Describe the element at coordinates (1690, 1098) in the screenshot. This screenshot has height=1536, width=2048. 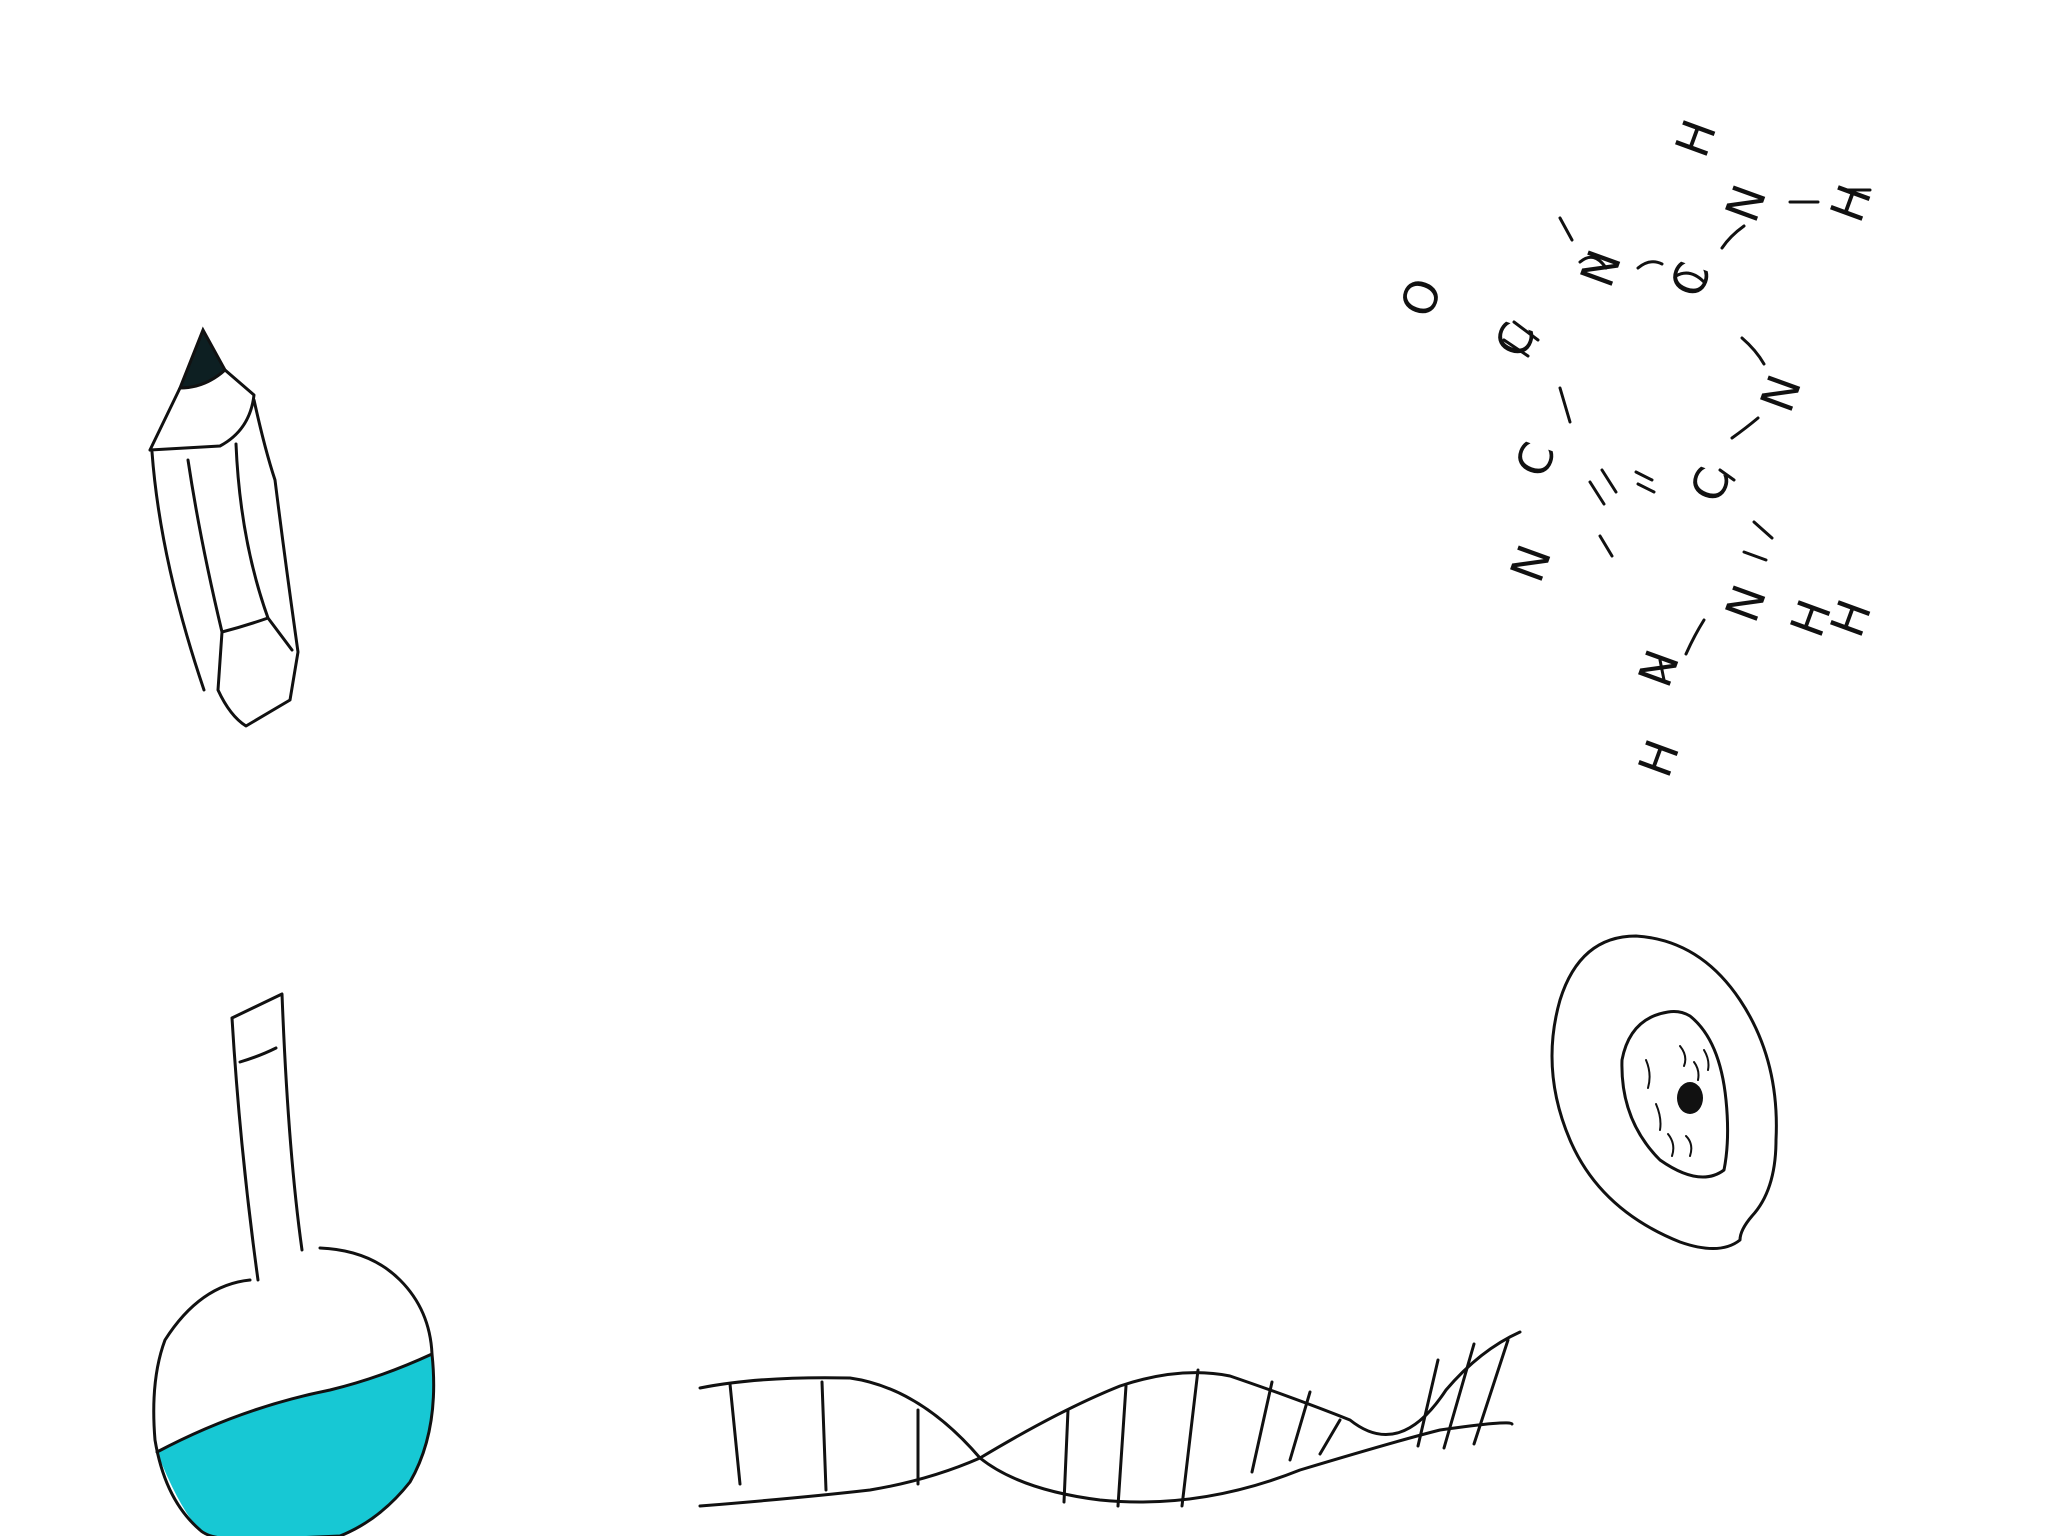
I see `eye-pupil` at that location.